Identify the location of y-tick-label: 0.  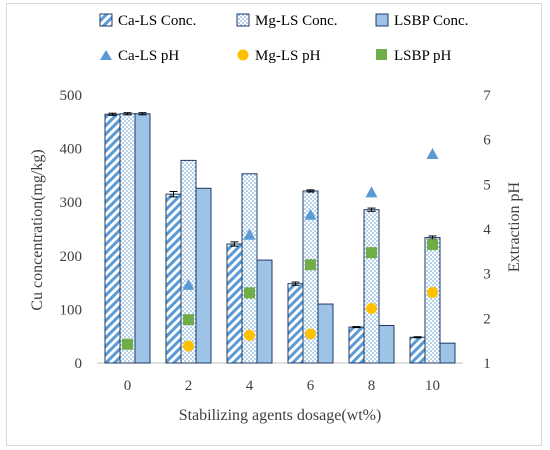
(79, 364).